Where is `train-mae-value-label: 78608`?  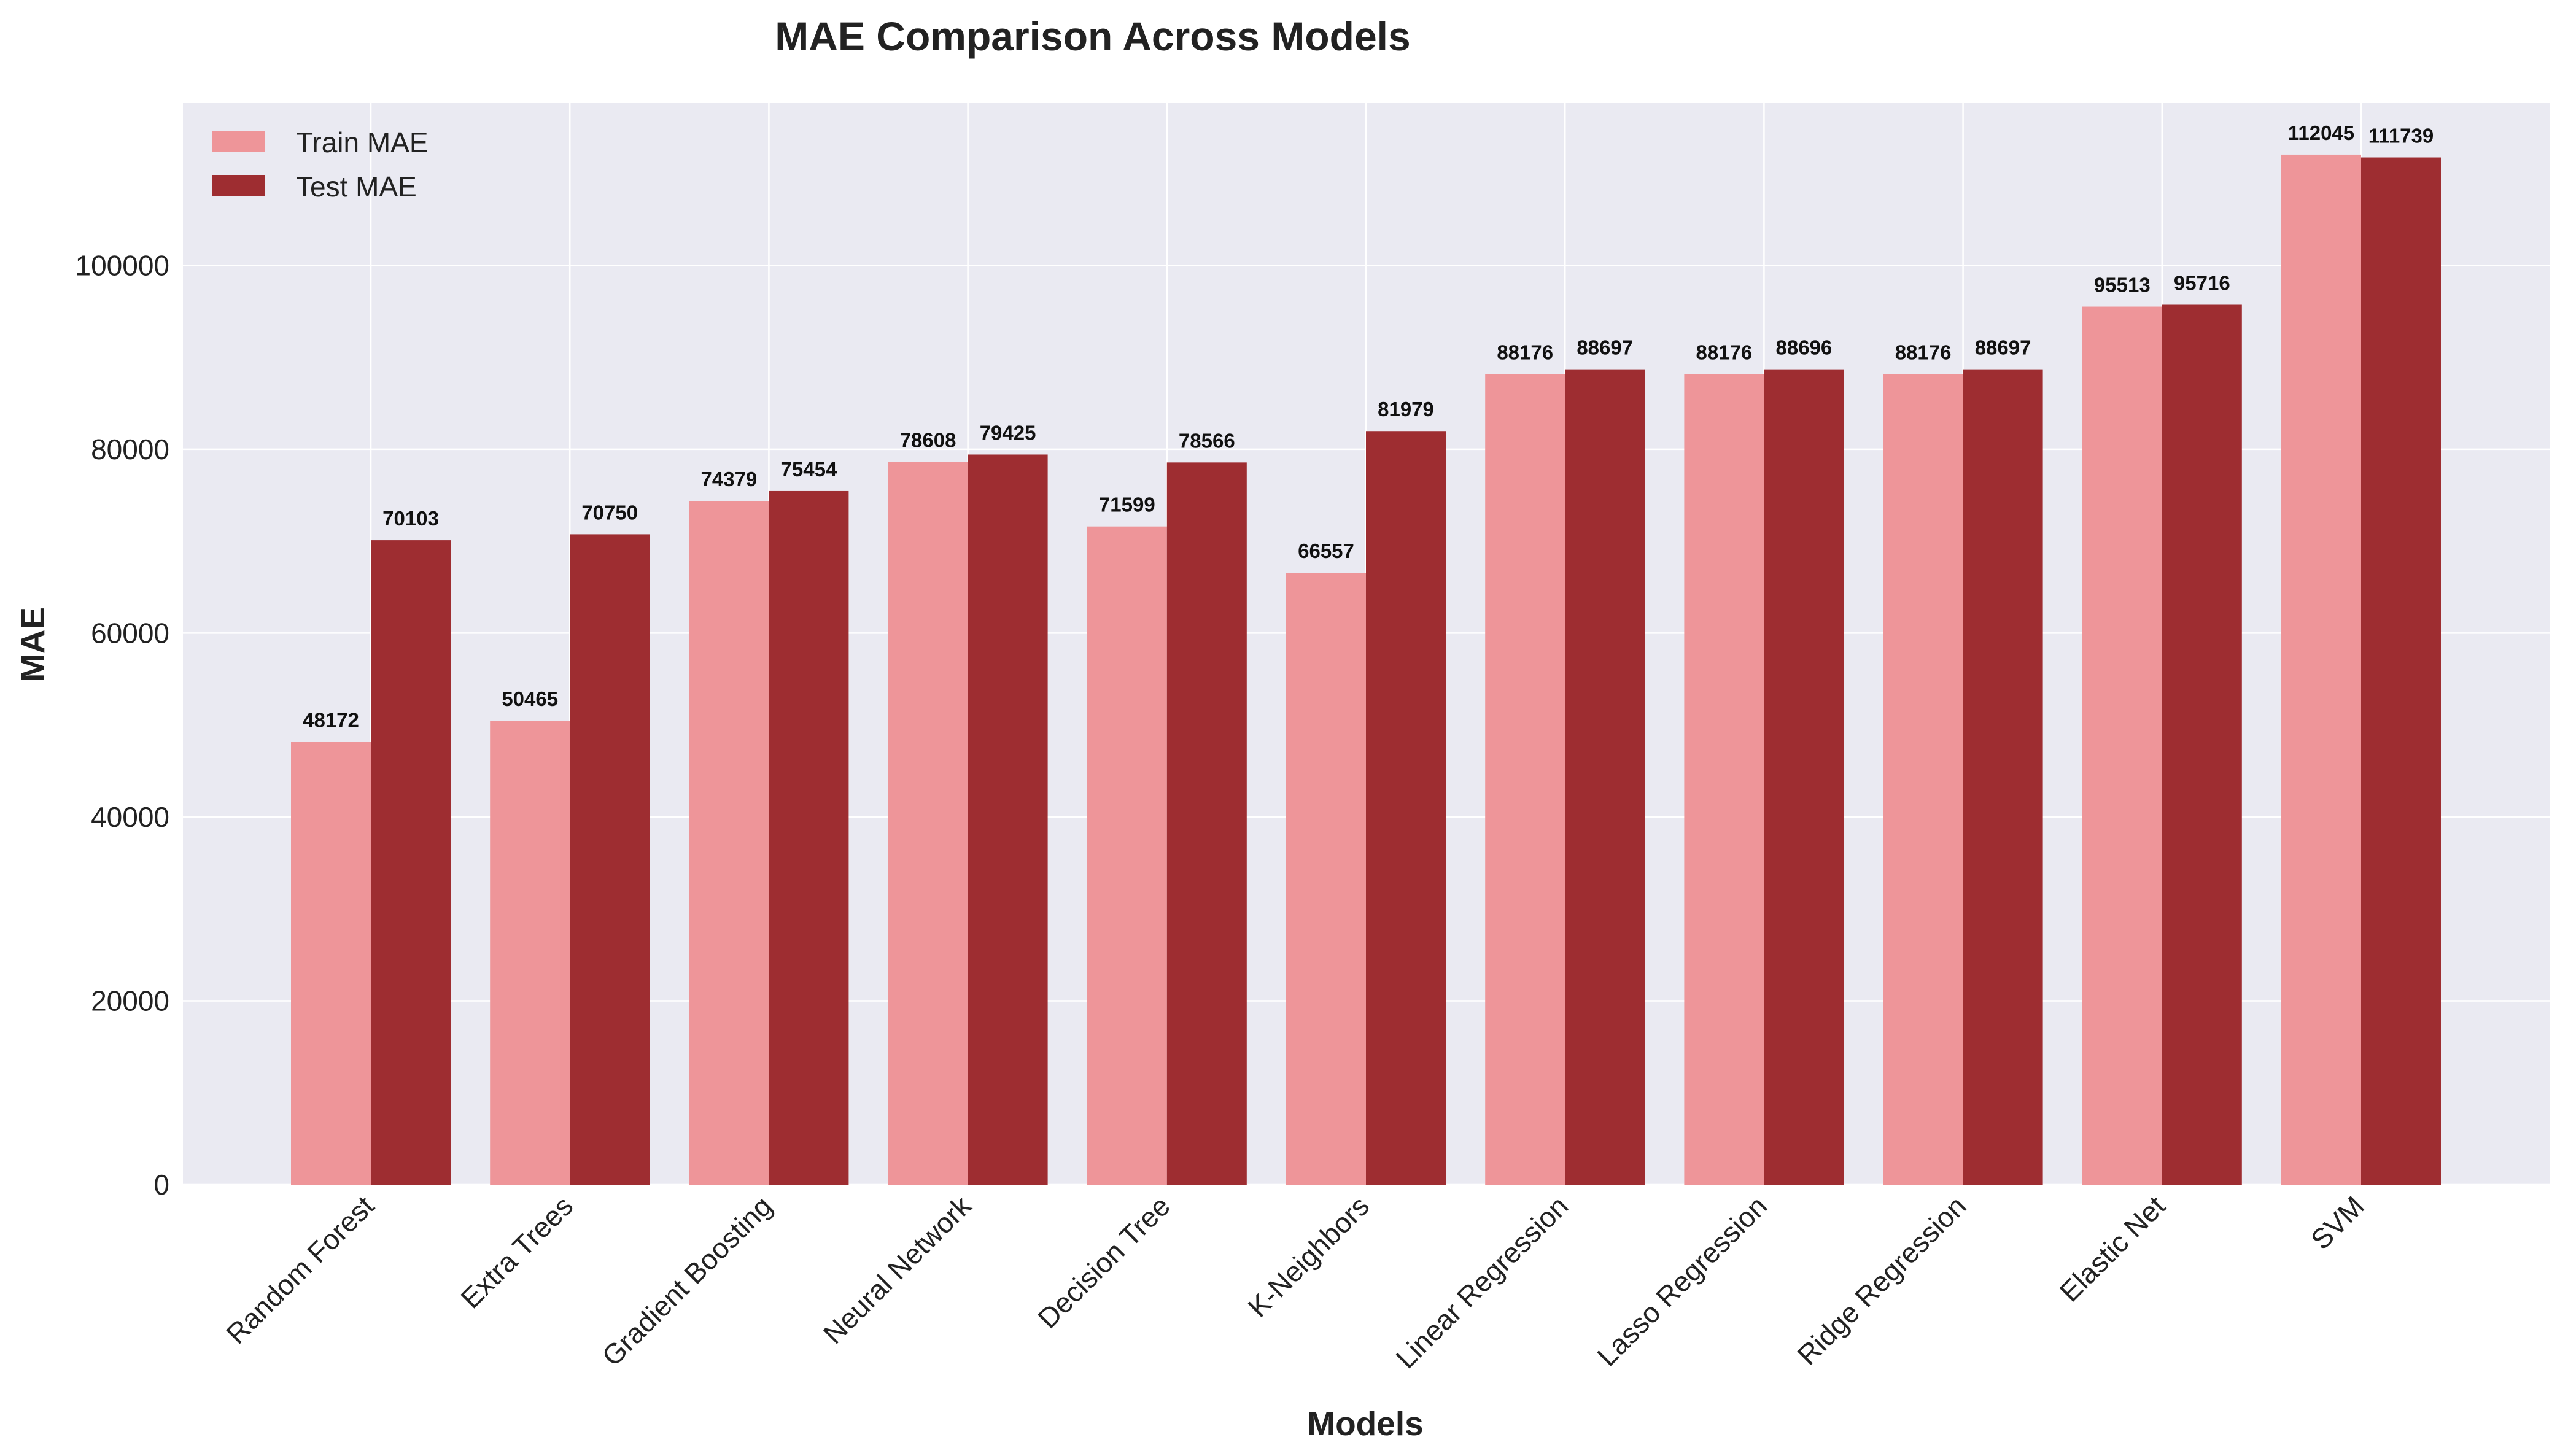 train-mae-value-label: 78608 is located at coordinates (928, 440).